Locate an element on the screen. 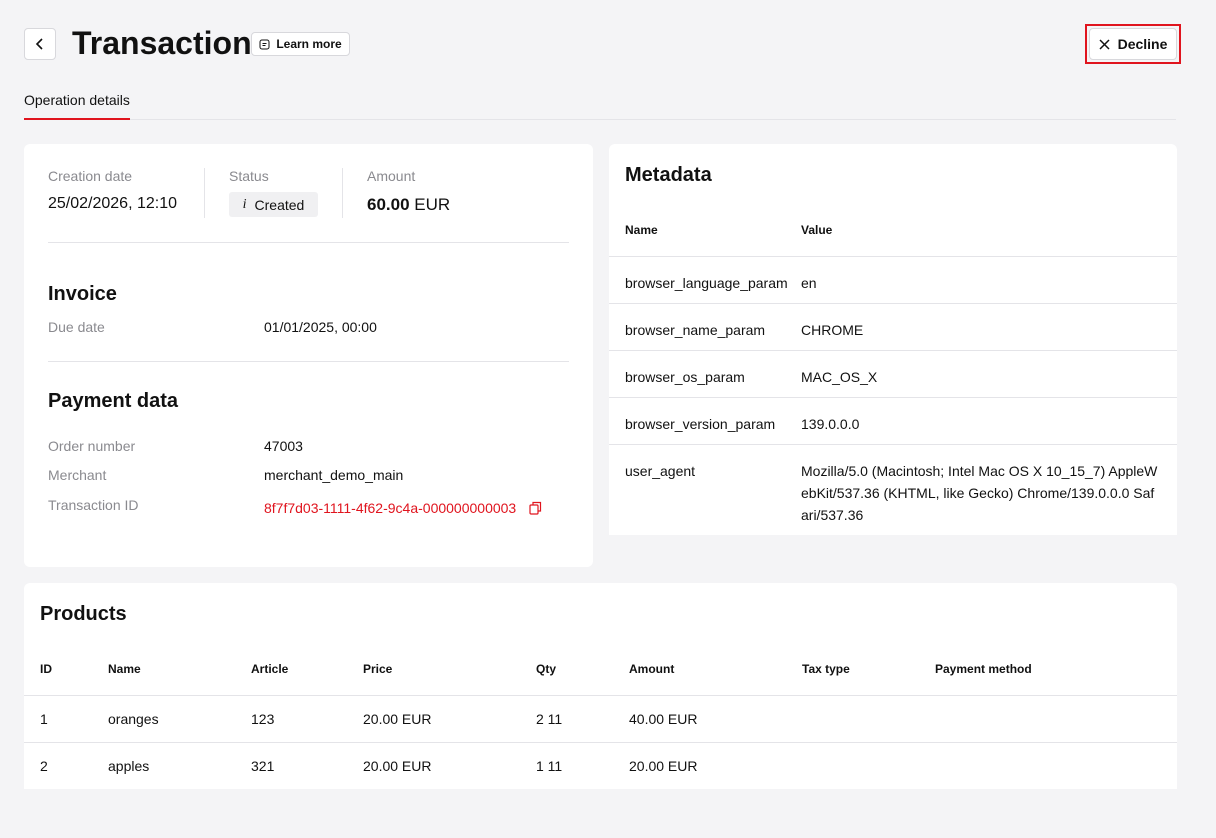 The height and width of the screenshot is (838, 1216). highlight is located at coordinates (1133, 44).